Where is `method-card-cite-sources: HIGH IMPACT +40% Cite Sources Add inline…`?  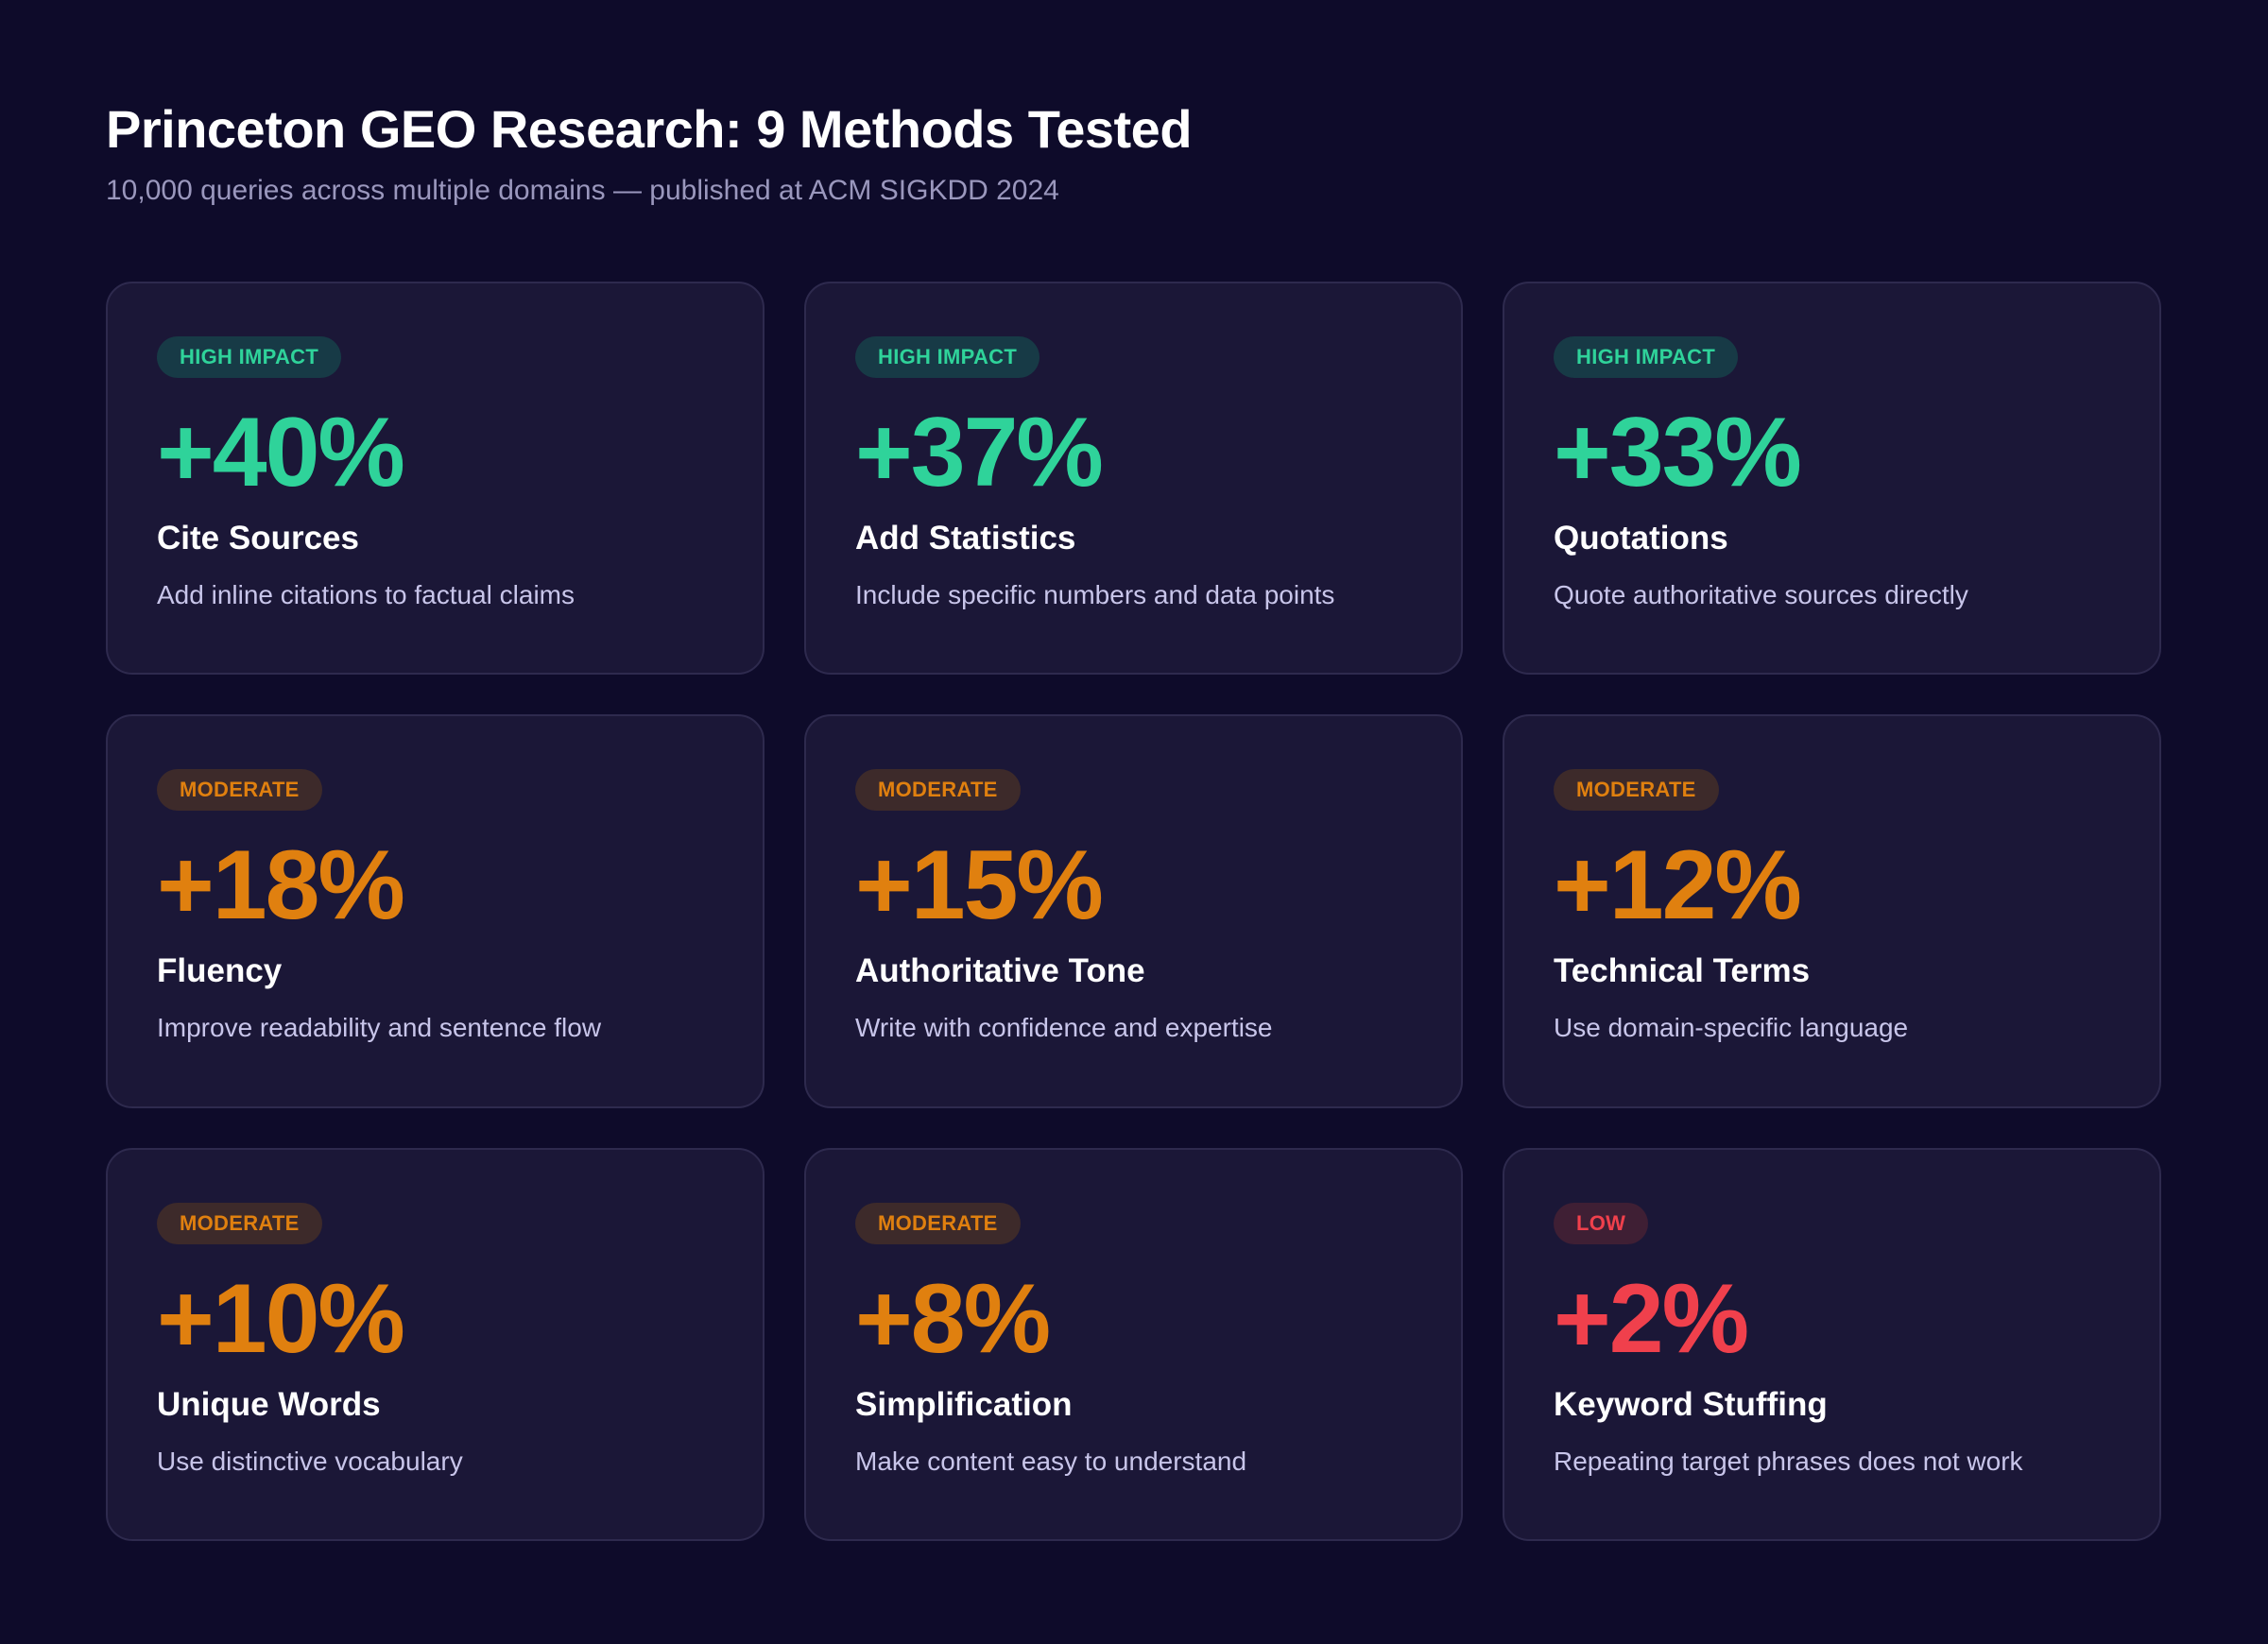
method-card-cite-sources: HIGH IMPACT +40% Cite Sources Add inline… is located at coordinates (435, 478).